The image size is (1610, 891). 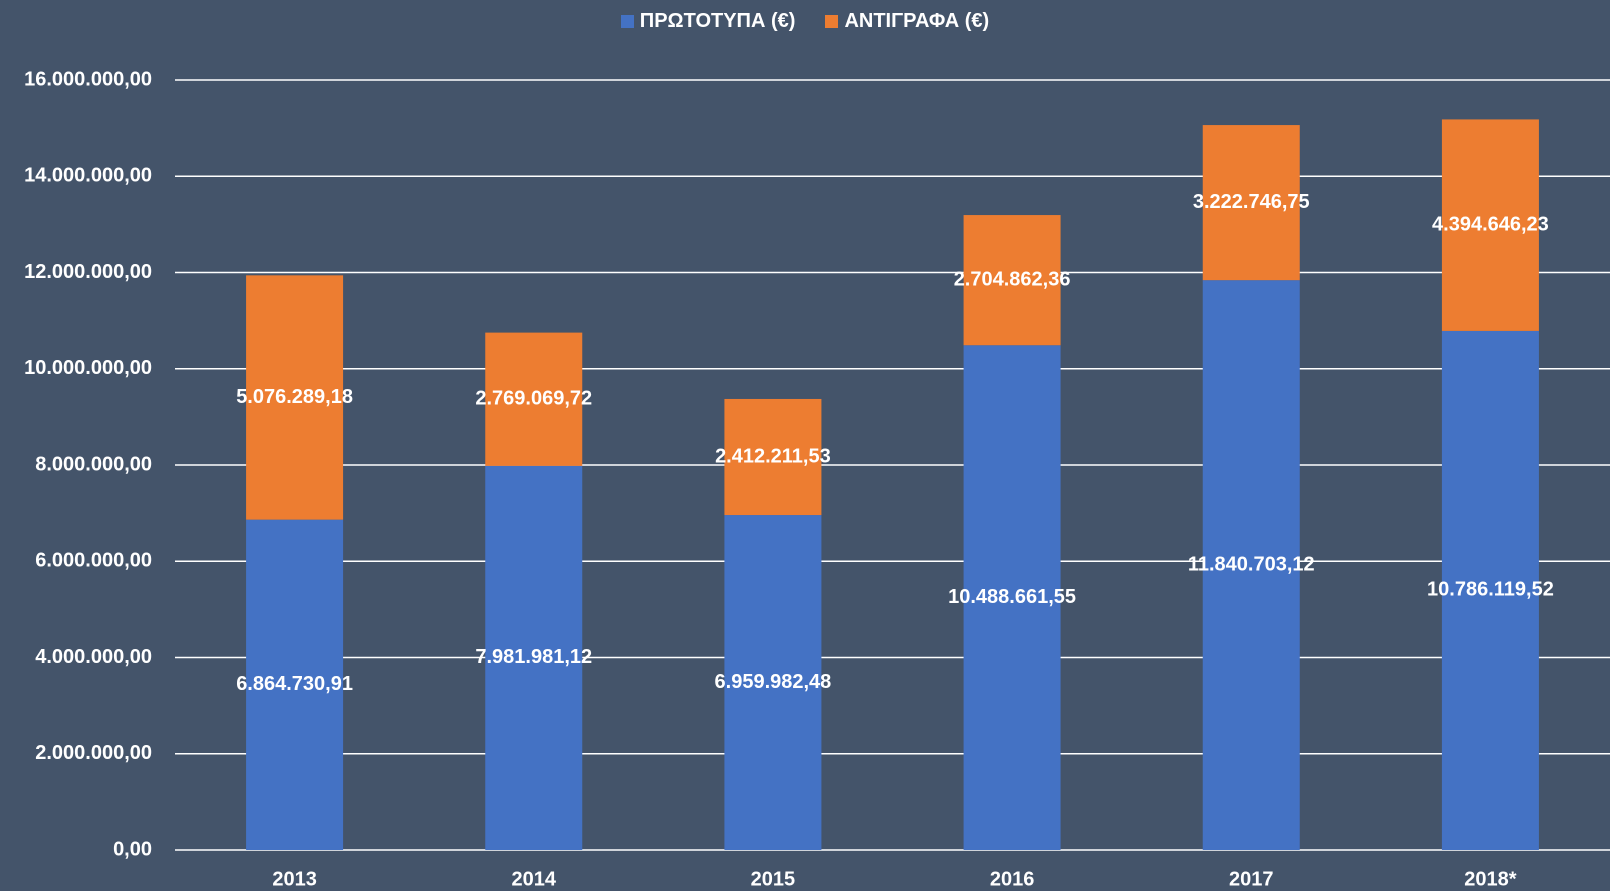 I want to click on y-tick-label: 0,00, so click(x=132, y=849).